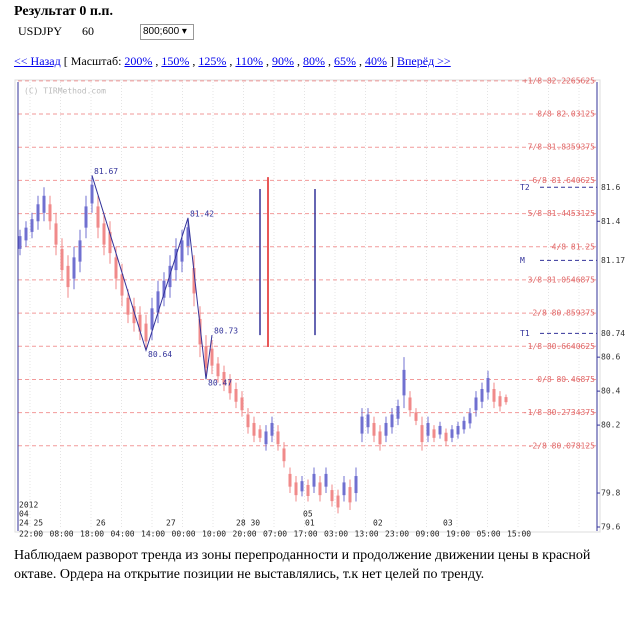 Image resolution: width=637 pixels, height=618 pixels. Describe the element at coordinates (282, 61) in the screenshot. I see `scale-link: 90%` at that location.